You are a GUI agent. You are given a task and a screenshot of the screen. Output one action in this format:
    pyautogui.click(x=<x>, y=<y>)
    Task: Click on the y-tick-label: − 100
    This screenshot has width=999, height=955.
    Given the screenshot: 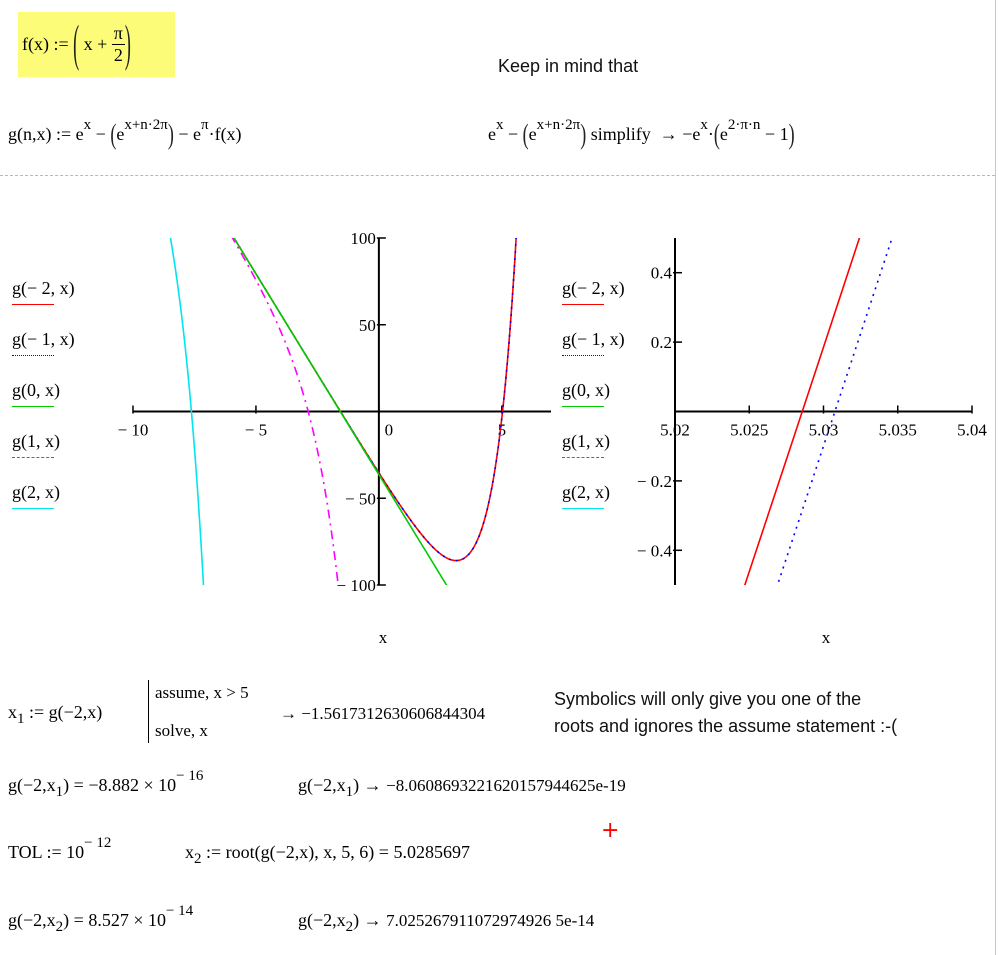 What is the action you would take?
    pyautogui.click(x=356, y=585)
    